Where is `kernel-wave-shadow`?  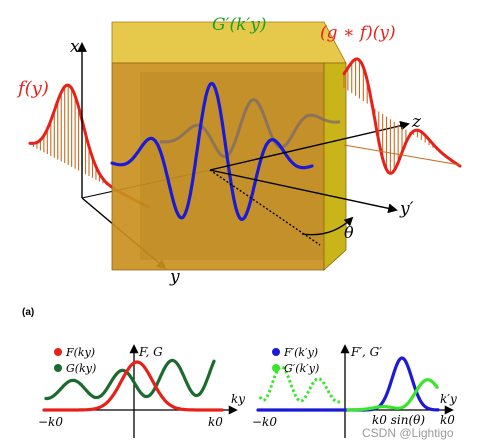 kernel-wave-shadow is located at coordinates (250, 128).